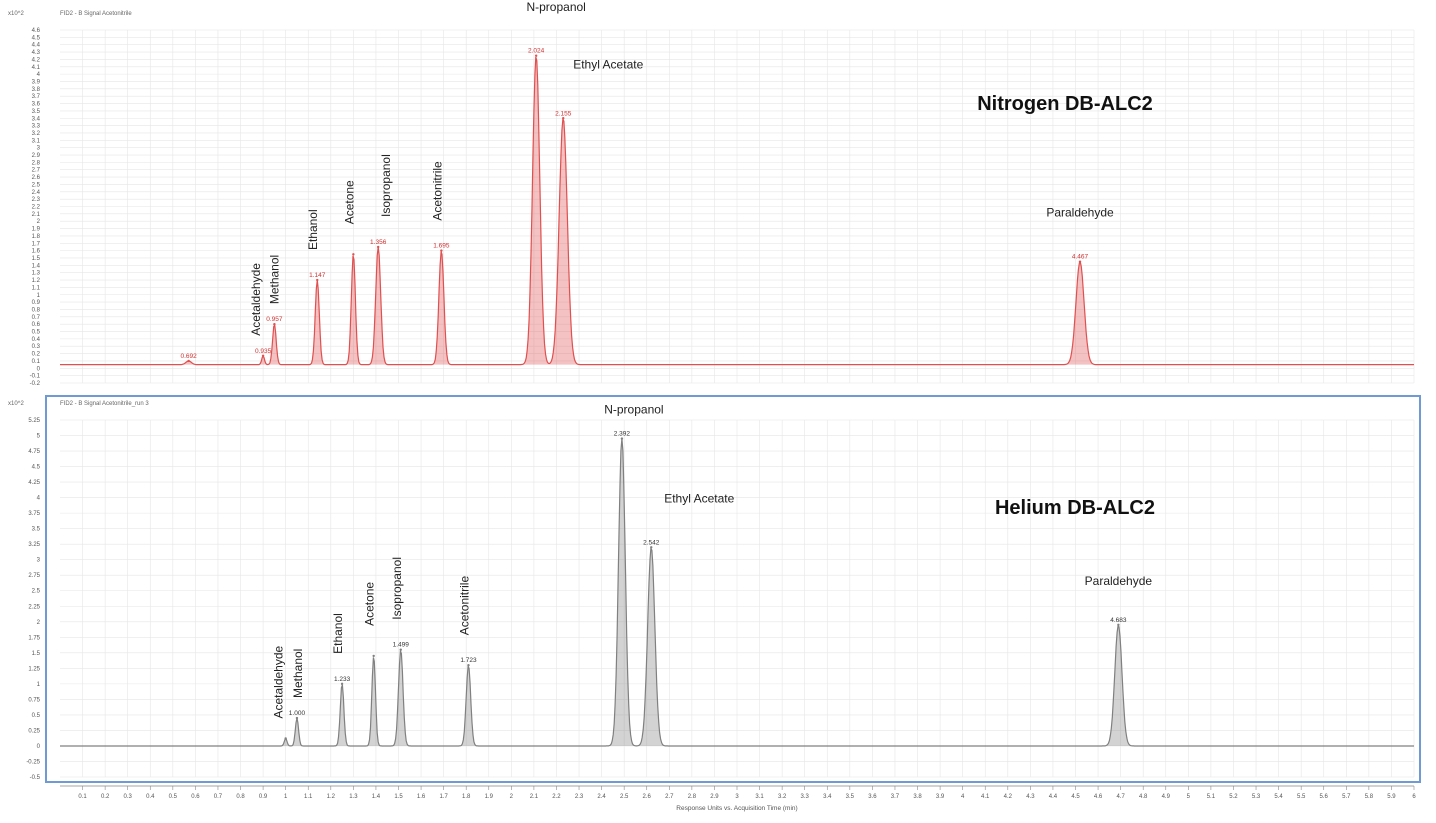 This screenshot has width=1436, height=823. Describe the element at coordinates (1211, 797) in the screenshot. I see `x-tick-label: 5.1` at that location.